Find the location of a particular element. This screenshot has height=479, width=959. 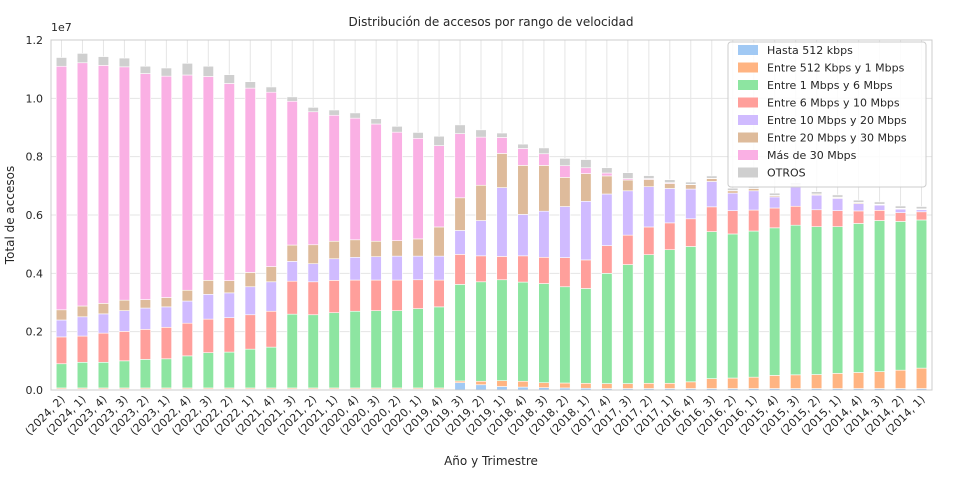

legend-label: OTROS is located at coordinates (786, 173).